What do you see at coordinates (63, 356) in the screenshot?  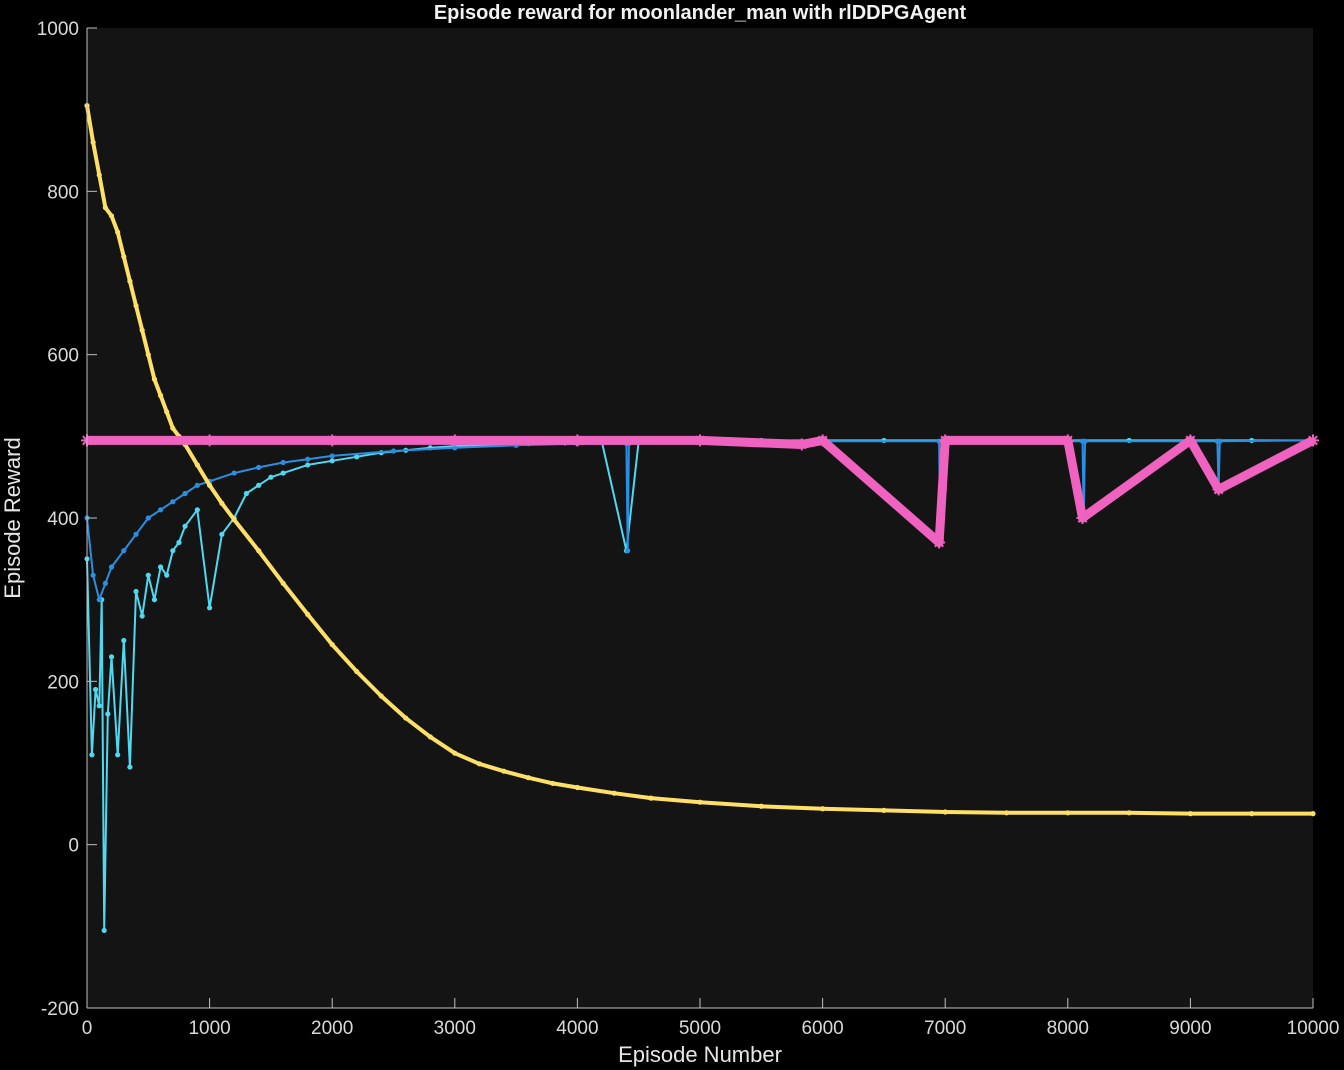 I see `y-tick-label: 600` at bounding box center [63, 356].